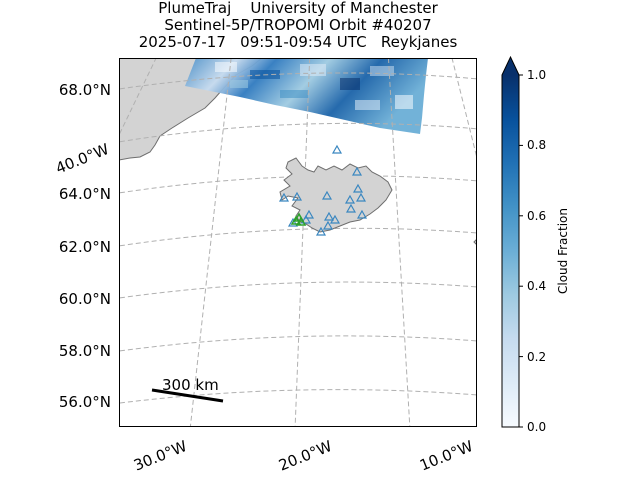 This screenshot has height=480, width=640. What do you see at coordinates (510, 251) in the screenshot?
I see `colorbar-gradient` at bounding box center [510, 251].